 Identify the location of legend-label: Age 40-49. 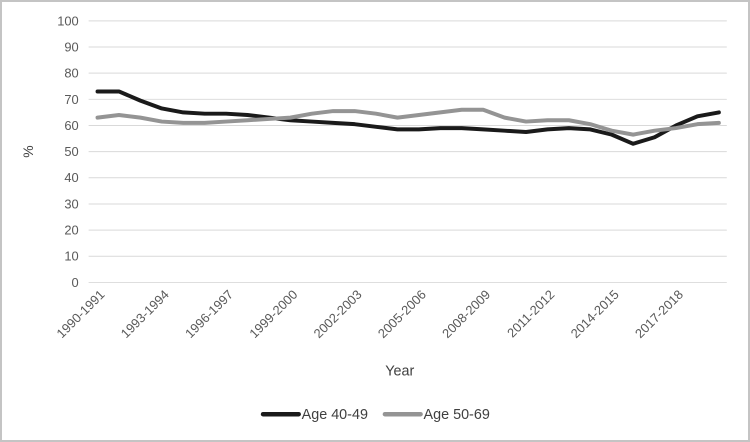
(335, 415).